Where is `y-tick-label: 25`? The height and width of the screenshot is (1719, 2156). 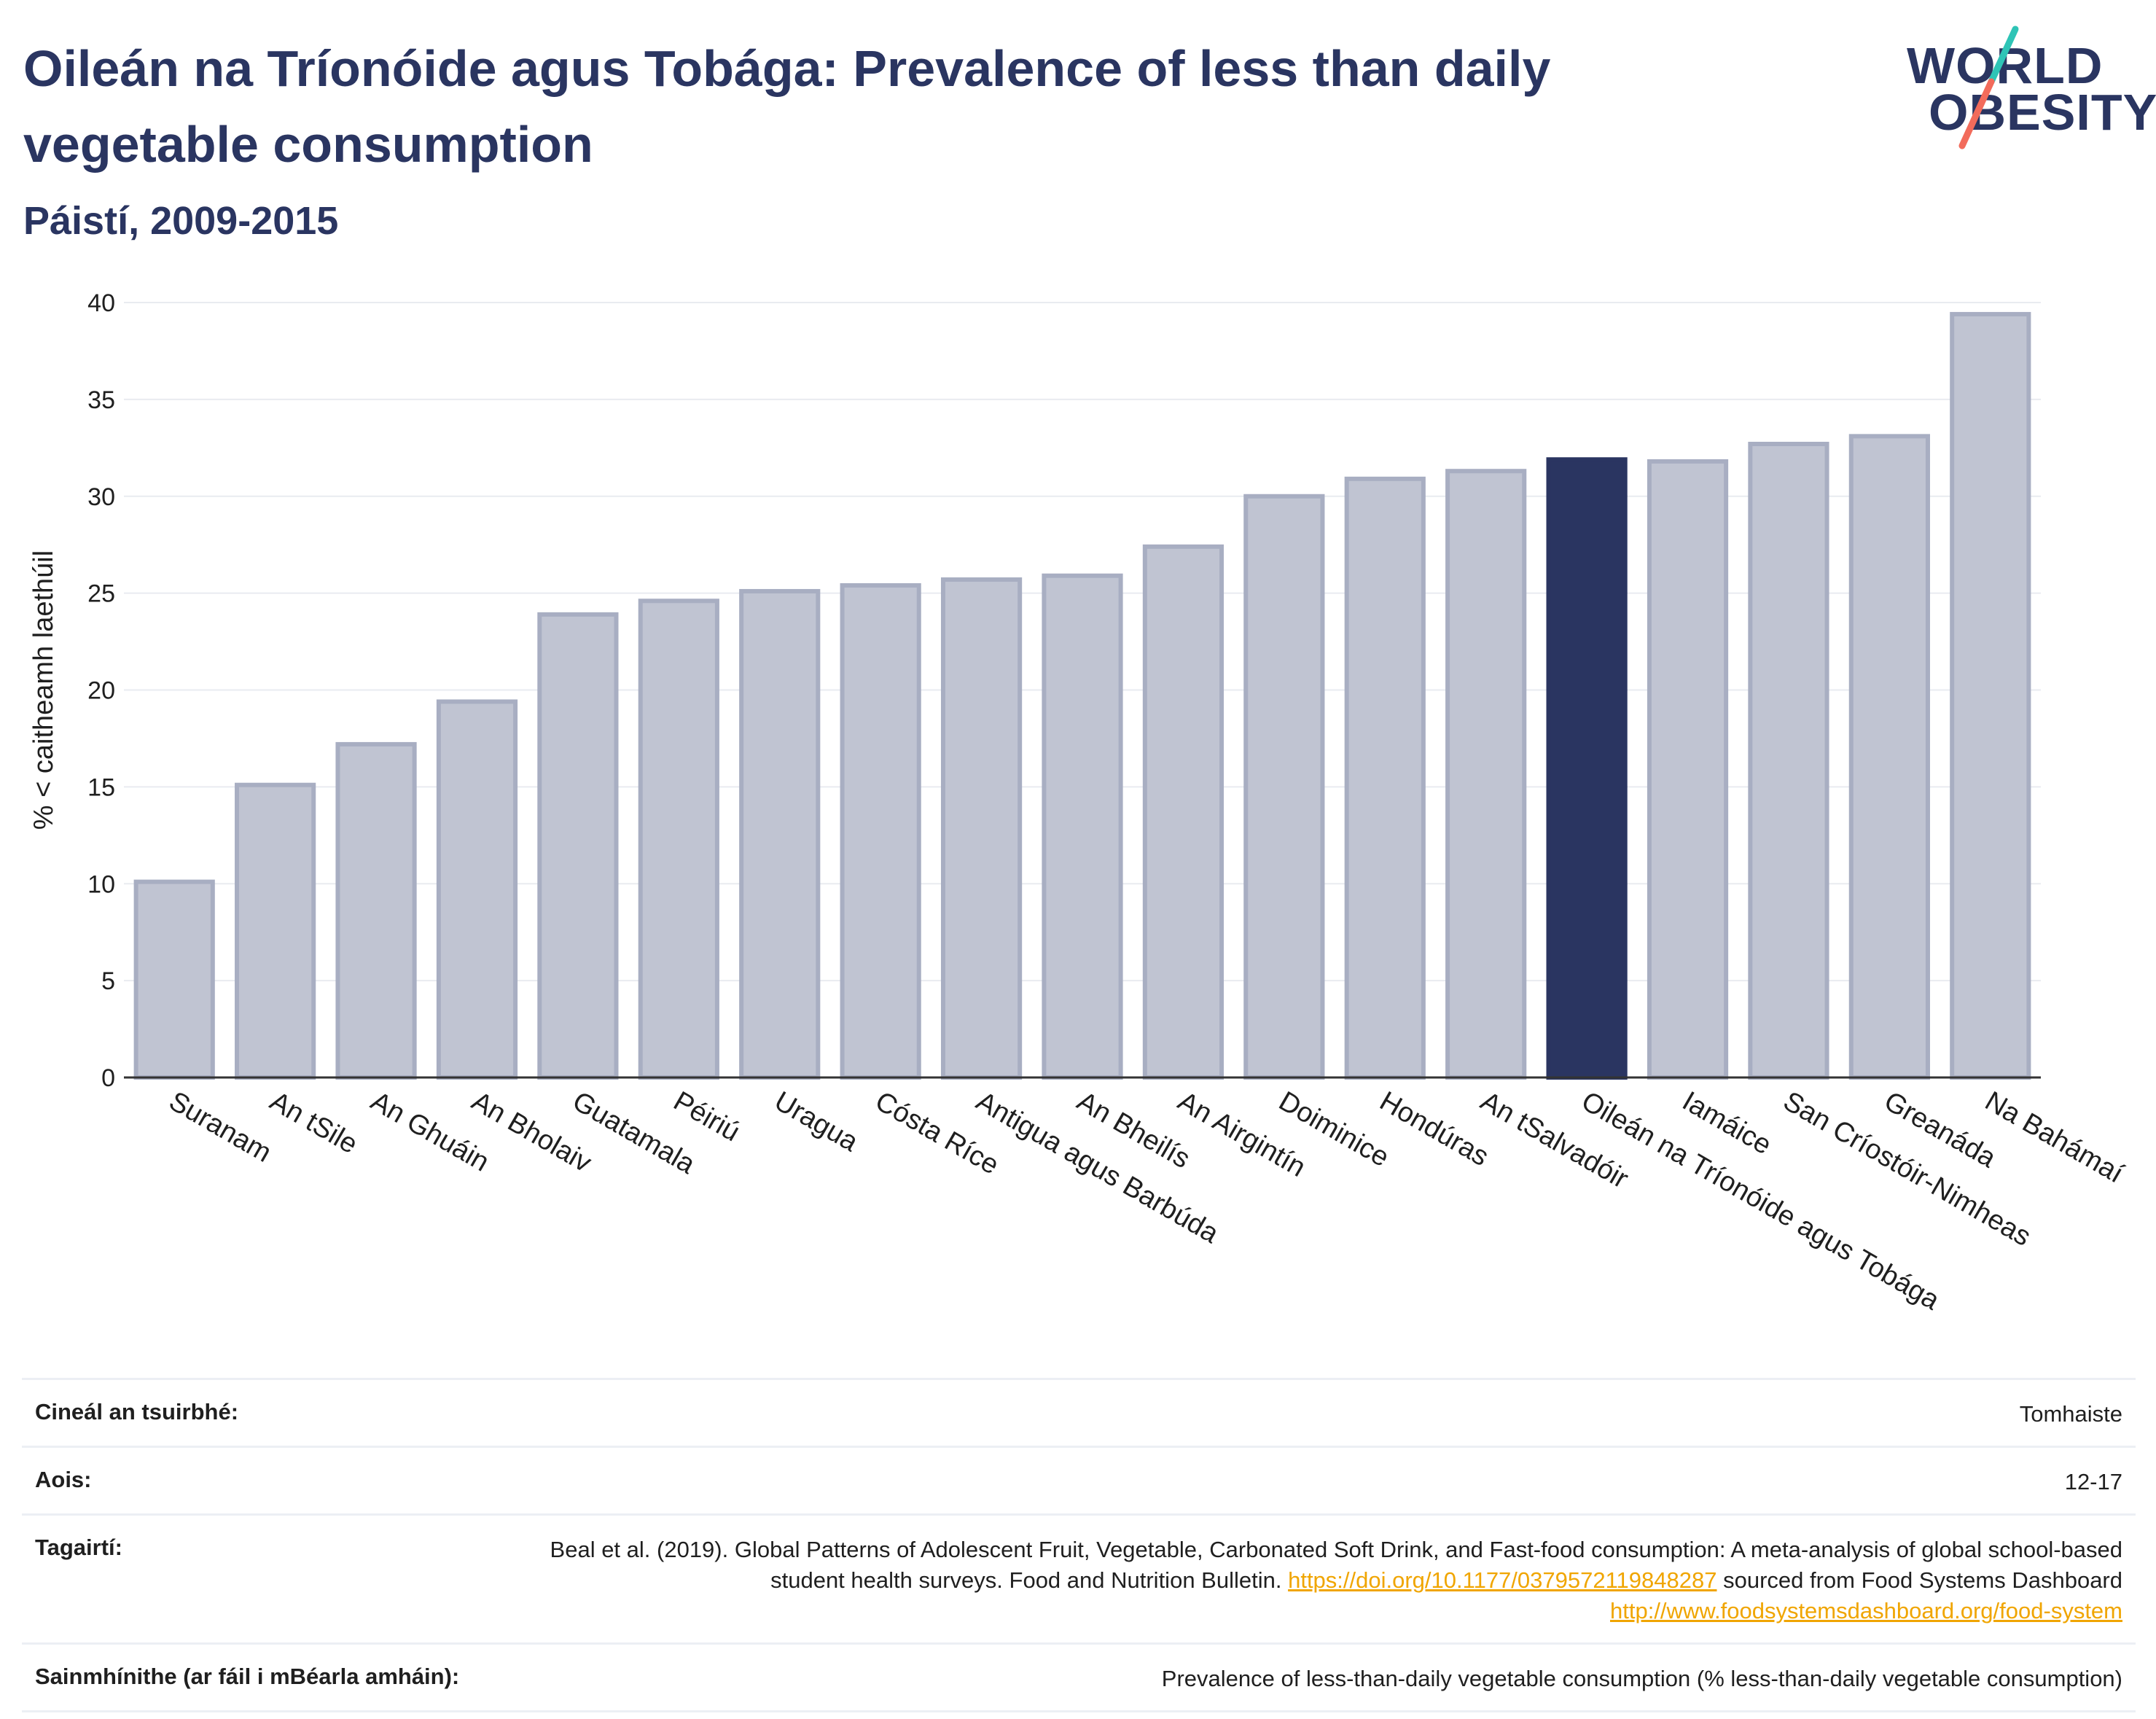 y-tick-label: 25 is located at coordinates (101, 594).